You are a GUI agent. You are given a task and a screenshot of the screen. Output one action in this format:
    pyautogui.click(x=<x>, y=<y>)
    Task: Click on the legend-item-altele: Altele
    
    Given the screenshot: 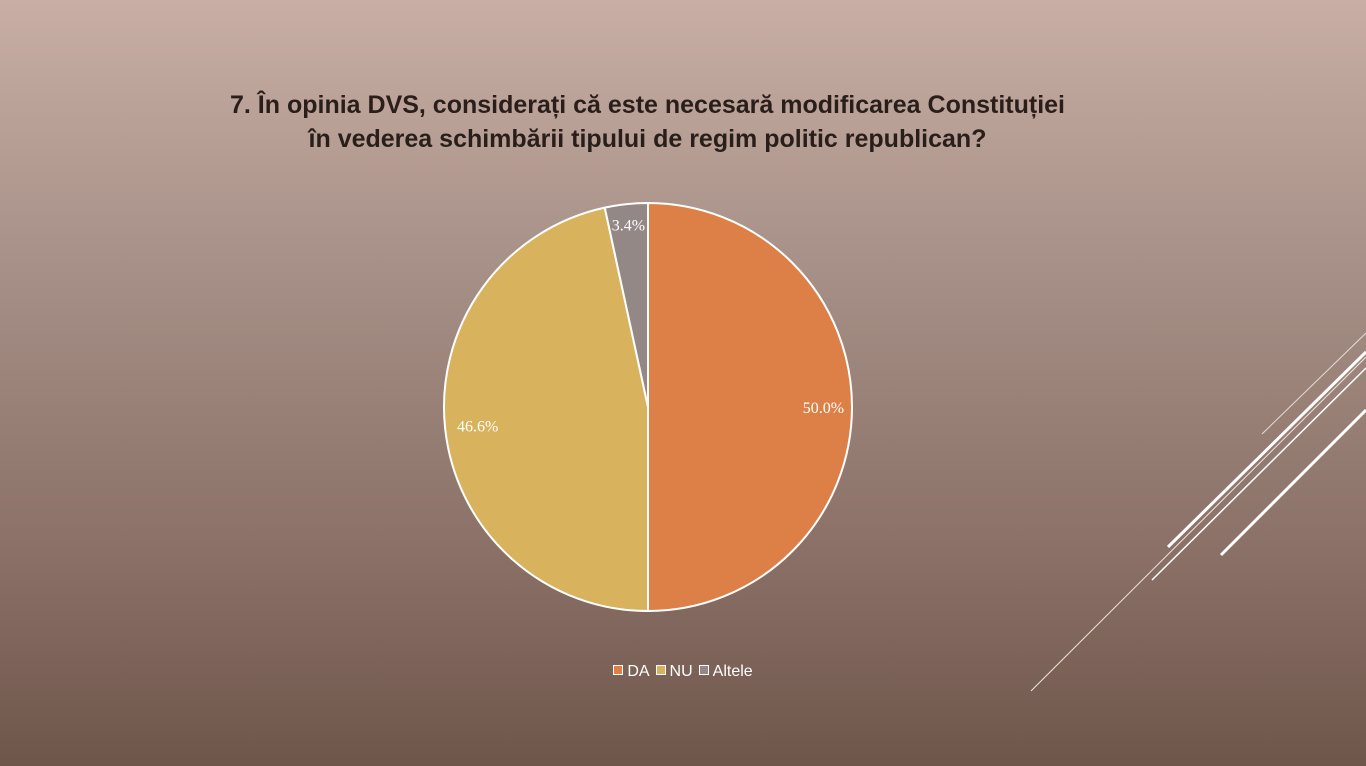 What is the action you would take?
    pyautogui.click(x=725, y=672)
    